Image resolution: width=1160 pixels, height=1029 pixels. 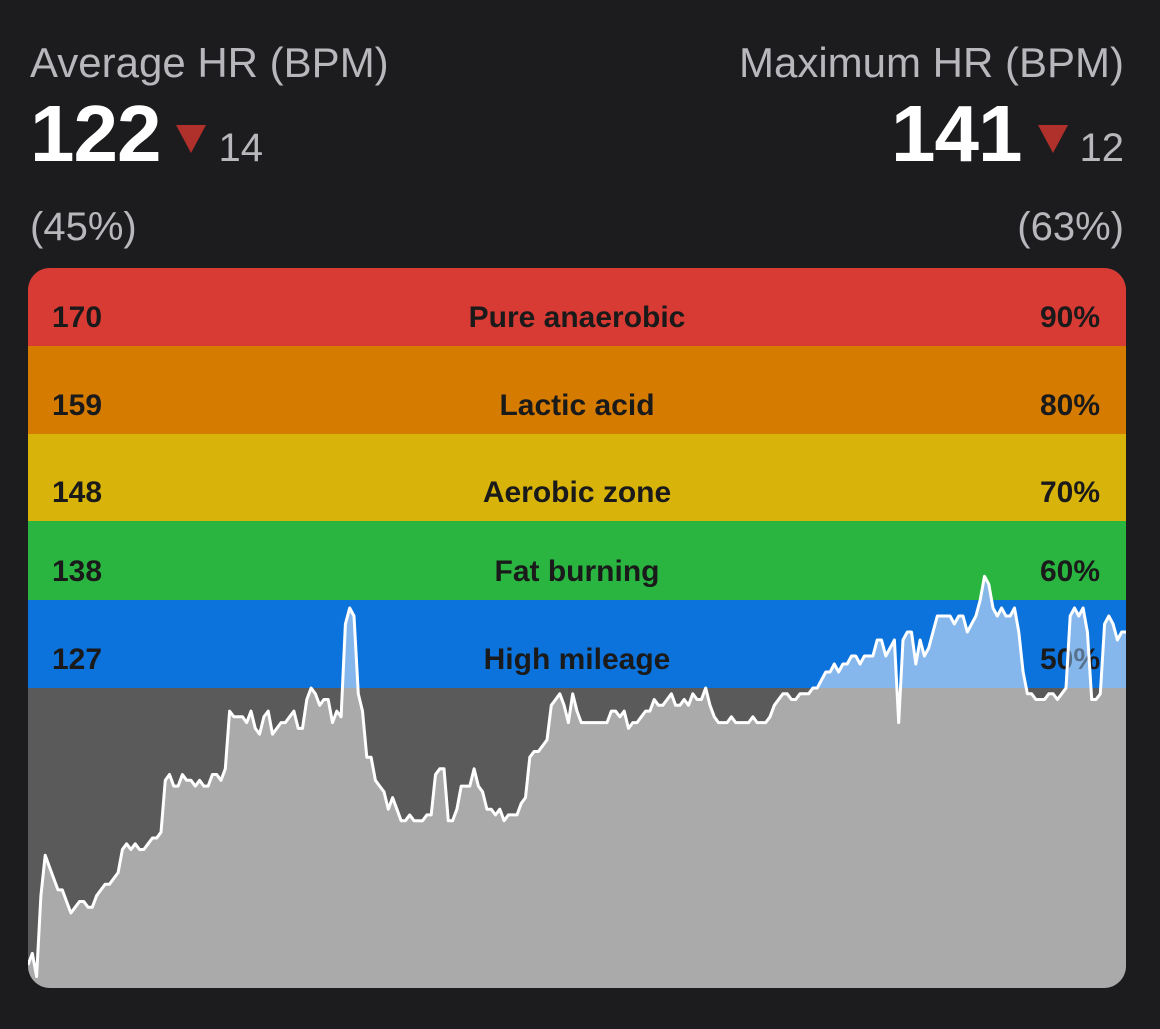 What do you see at coordinates (577, 571) in the screenshot?
I see `zone-name-label: Fat burning` at bounding box center [577, 571].